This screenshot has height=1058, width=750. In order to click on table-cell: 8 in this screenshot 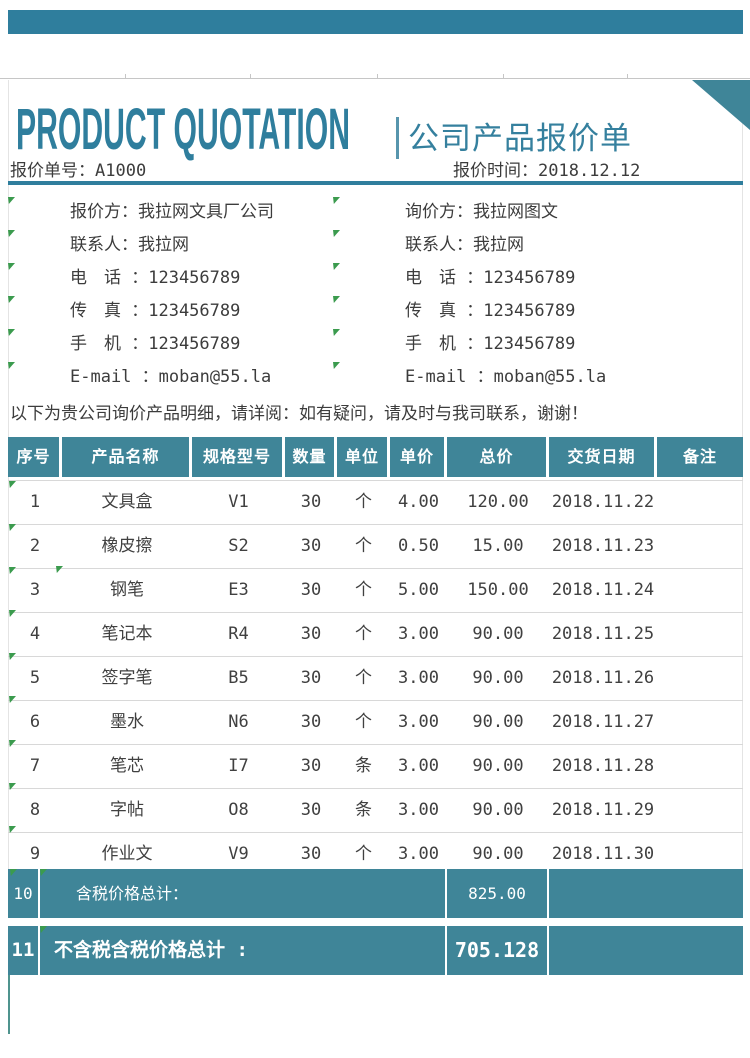, I will do `click(35, 810)`.